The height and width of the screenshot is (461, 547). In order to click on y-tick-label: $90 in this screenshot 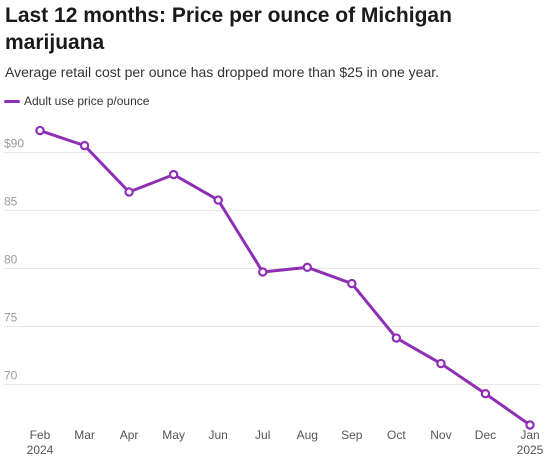, I will do `click(14, 144)`.